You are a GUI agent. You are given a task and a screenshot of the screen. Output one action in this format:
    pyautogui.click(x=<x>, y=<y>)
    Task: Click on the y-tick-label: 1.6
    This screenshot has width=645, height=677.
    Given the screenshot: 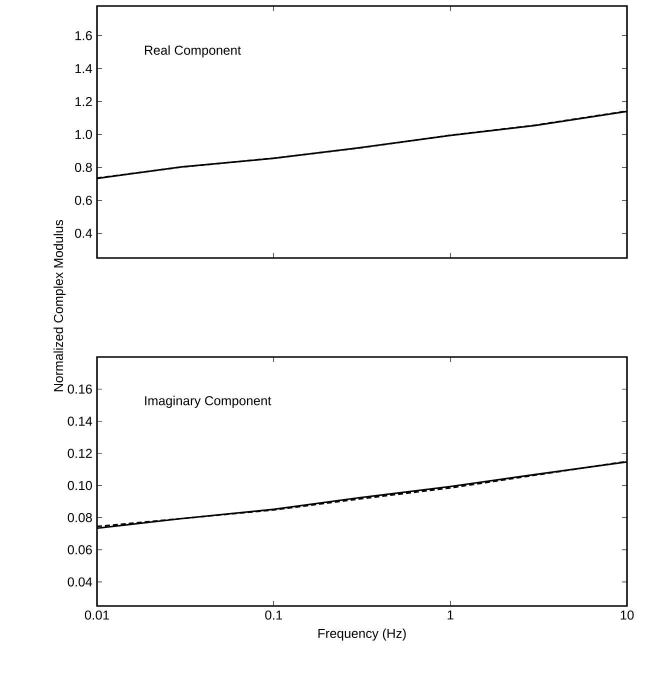 What is the action you would take?
    pyautogui.click(x=83, y=35)
    